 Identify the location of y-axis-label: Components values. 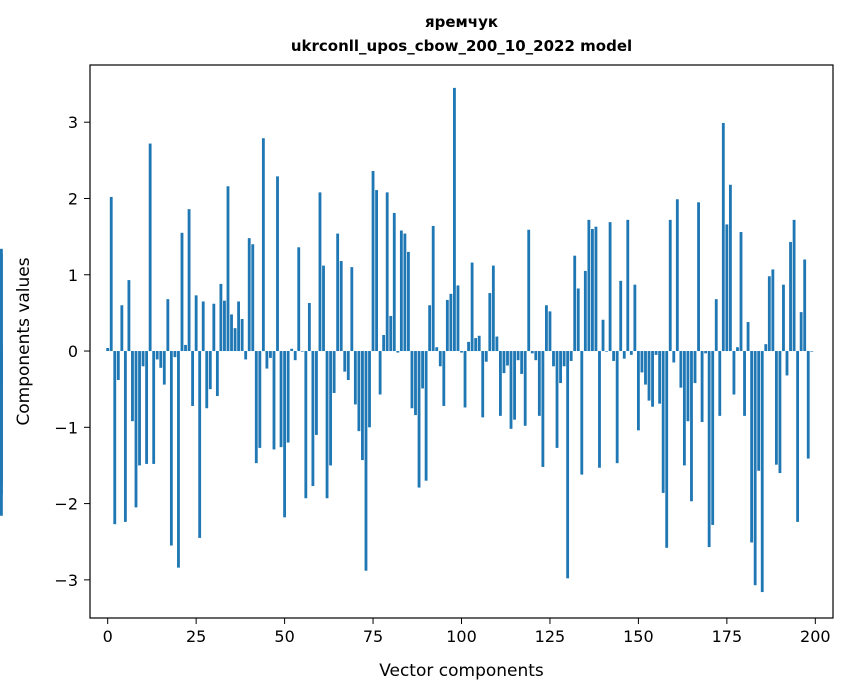
(24, 341).